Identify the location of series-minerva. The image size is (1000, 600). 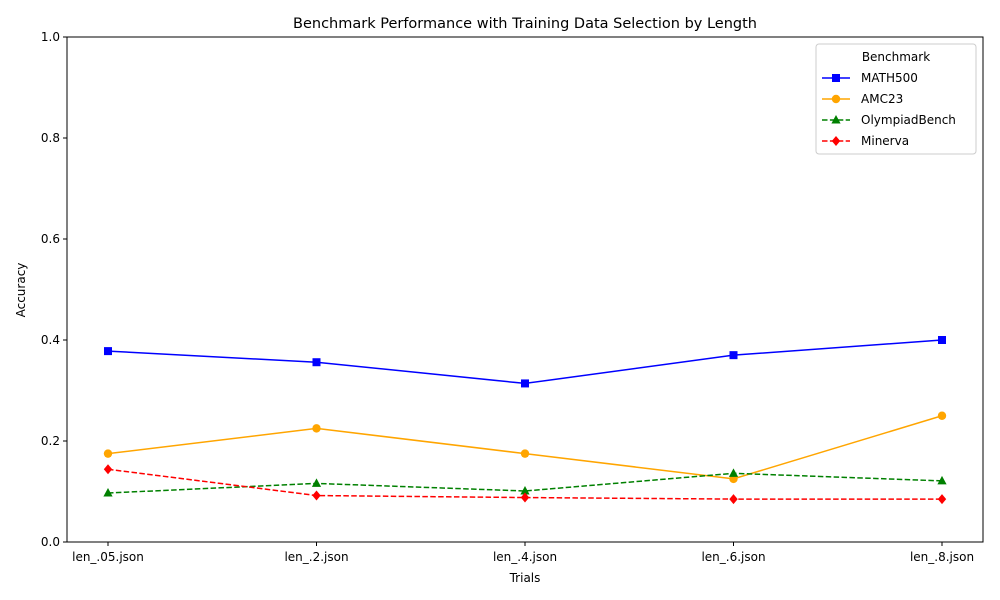
(525, 484).